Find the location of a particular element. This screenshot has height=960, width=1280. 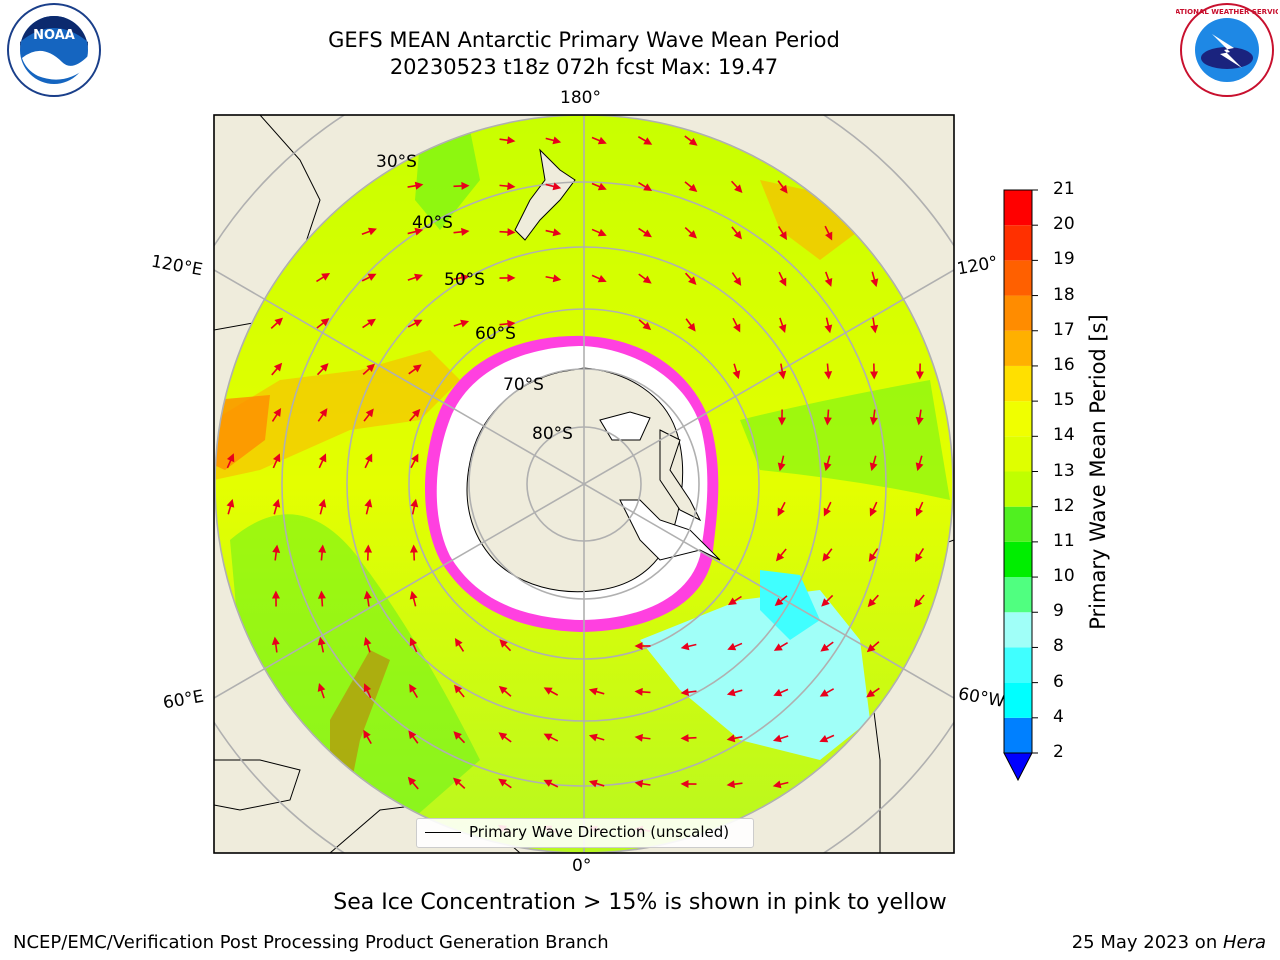

lat-label-60s: 60°S is located at coordinates (495, 334).